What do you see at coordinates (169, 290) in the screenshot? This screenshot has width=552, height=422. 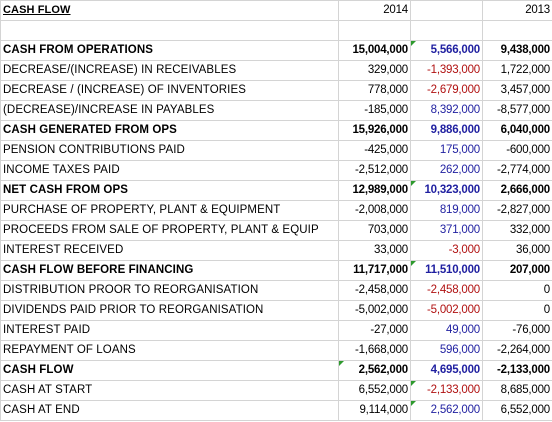 I see `row-label: DISTRIBUTION PROOR TO REORGANISATION` at bounding box center [169, 290].